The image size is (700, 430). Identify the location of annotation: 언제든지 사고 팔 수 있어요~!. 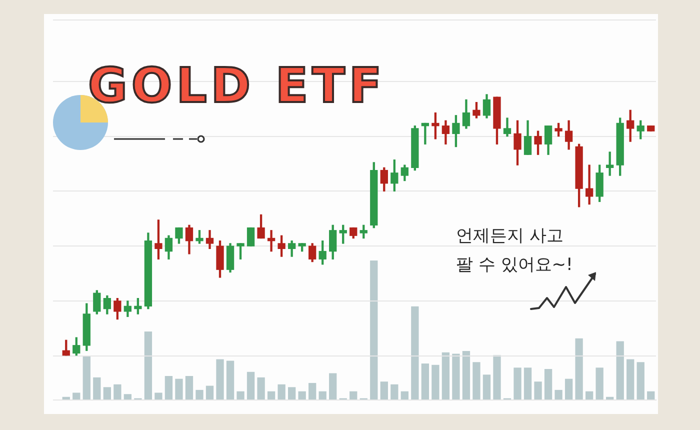
(514, 251).